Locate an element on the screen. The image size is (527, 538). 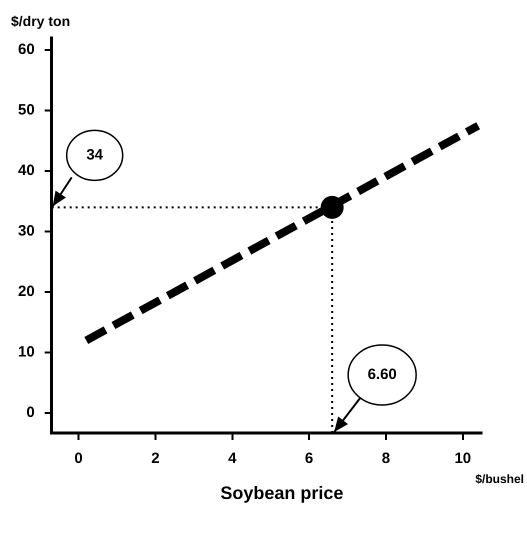
y-tick-label: 50 is located at coordinates (26, 110).